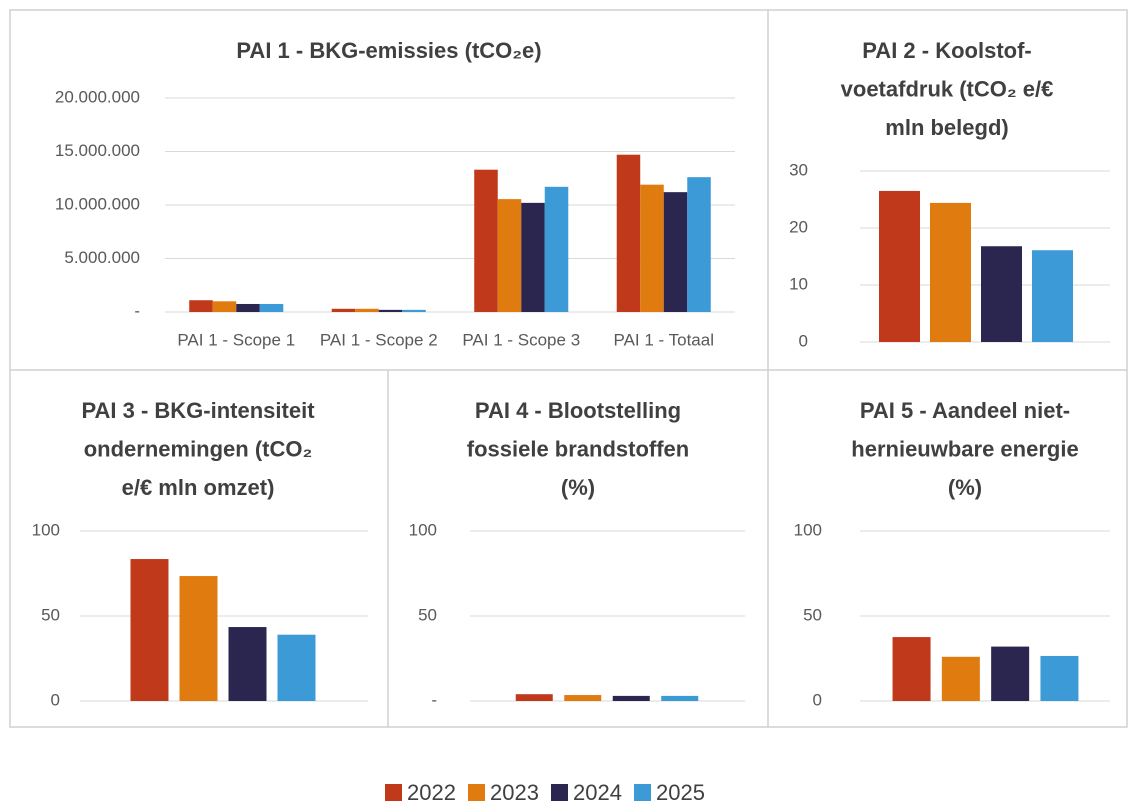 This screenshot has width=1137, height=803. What do you see at coordinates (236, 339) in the screenshot?
I see `x-tick-label: PAI 1 - Scope 1` at bounding box center [236, 339].